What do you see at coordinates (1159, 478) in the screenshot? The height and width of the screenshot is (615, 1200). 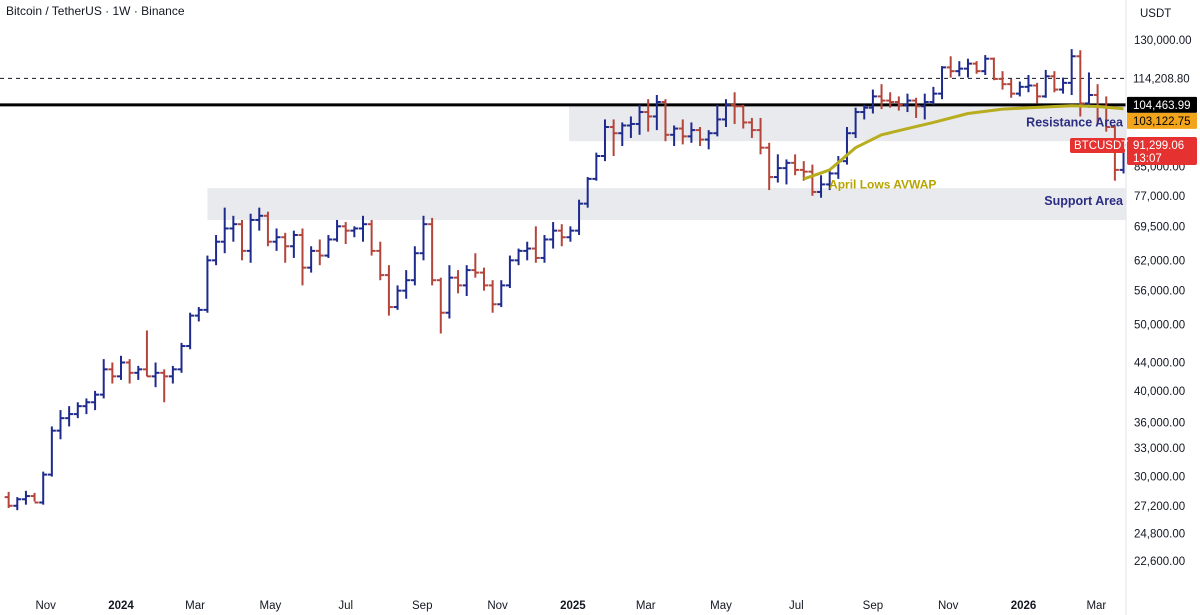 I see `y-tick-label: 30,000.00` at bounding box center [1159, 478].